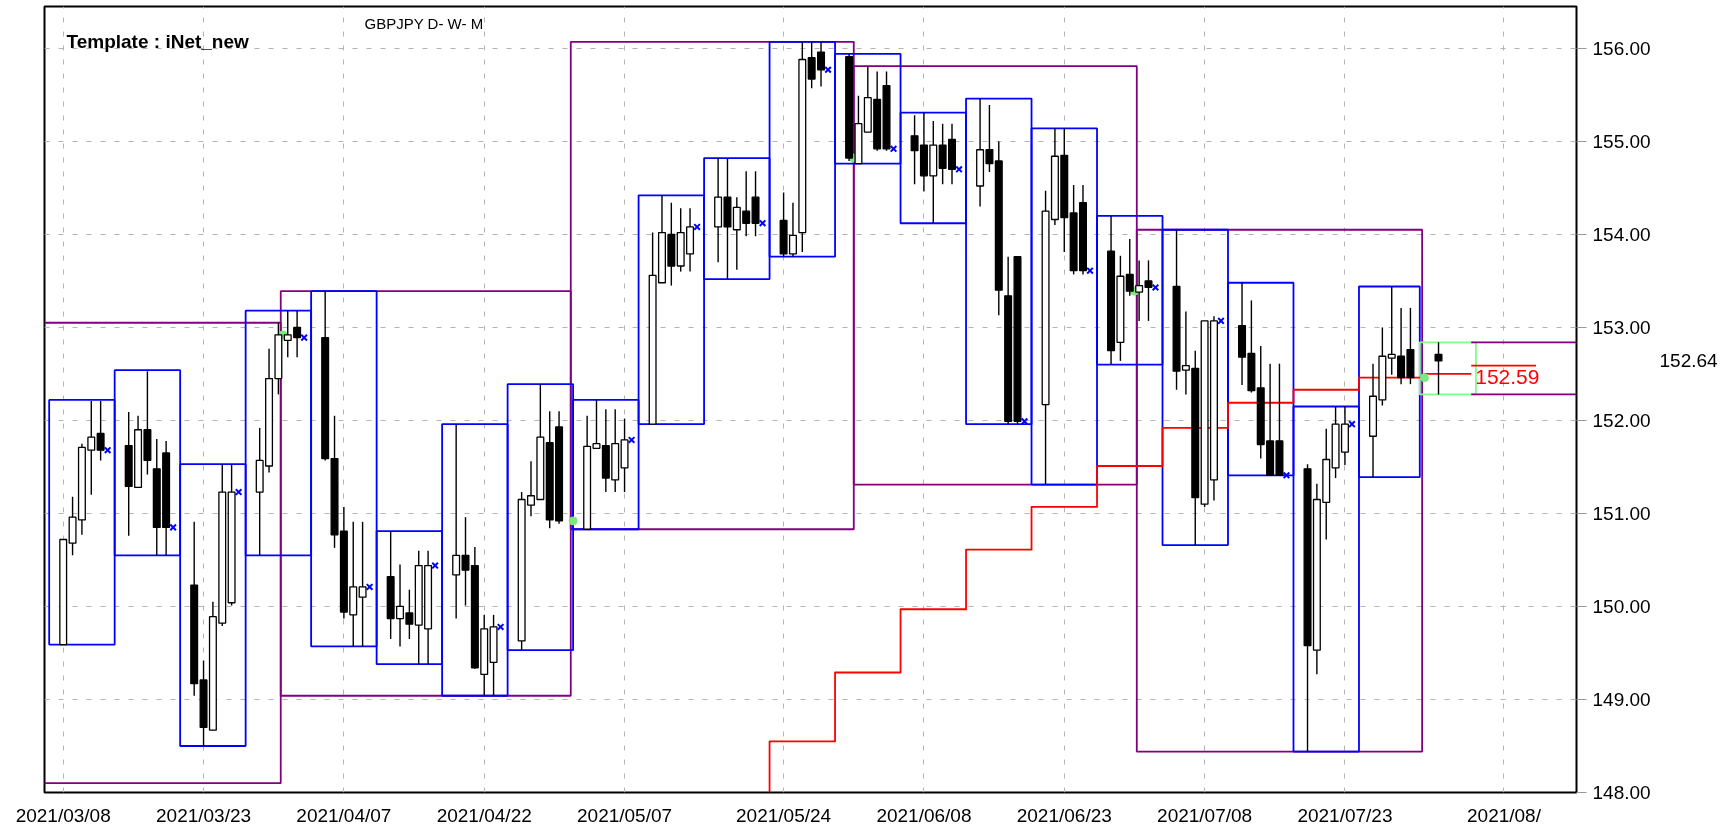 This screenshot has width=1724, height=832. Describe the element at coordinates (484, 815) in the screenshot. I see `x-tick-label: 2021/04/22` at that location.